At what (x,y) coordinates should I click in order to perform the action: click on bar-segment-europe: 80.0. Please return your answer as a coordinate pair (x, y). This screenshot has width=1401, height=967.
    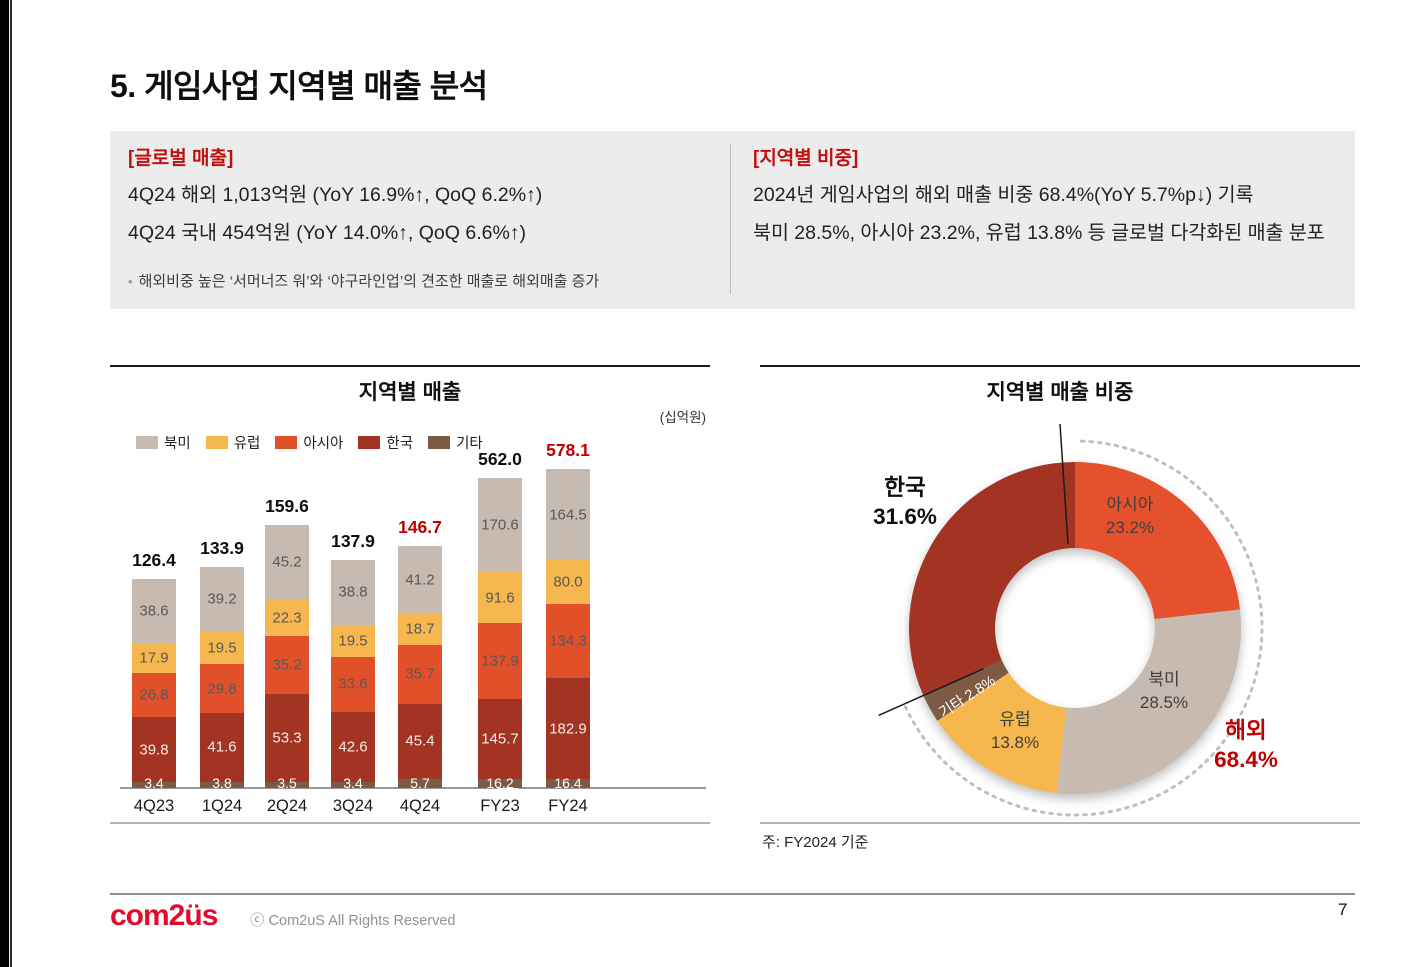
    Looking at the image, I should click on (568, 582).